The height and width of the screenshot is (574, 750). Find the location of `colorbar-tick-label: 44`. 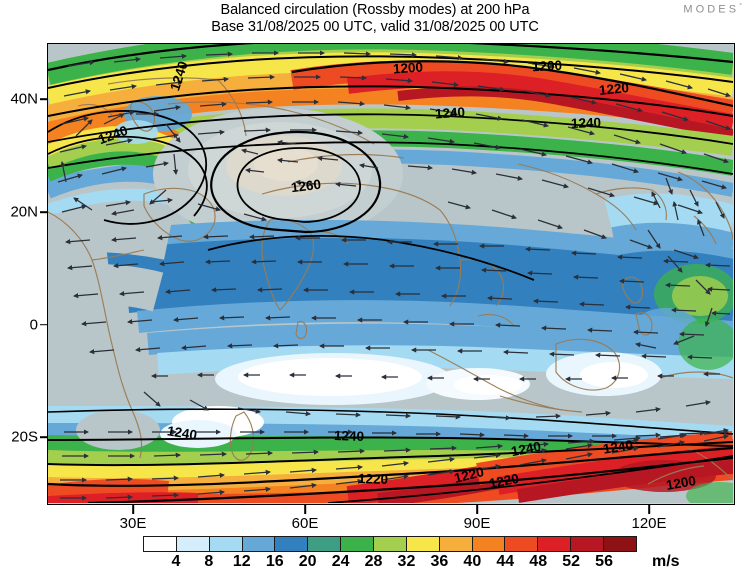

colorbar-tick-label: 44 is located at coordinates (505, 561).